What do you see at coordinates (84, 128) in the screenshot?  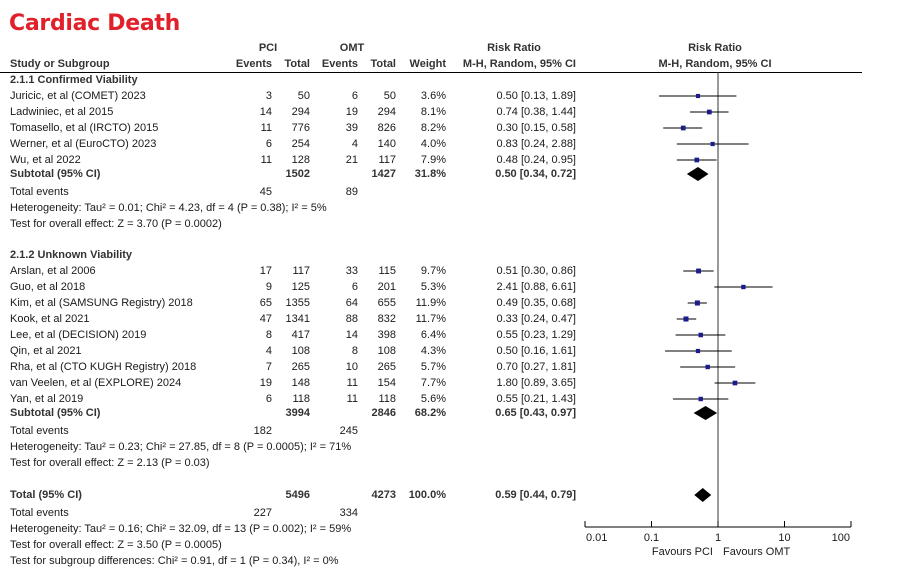 I see `study-name: Tomasello, et al (IRCTO) 2015` at bounding box center [84, 128].